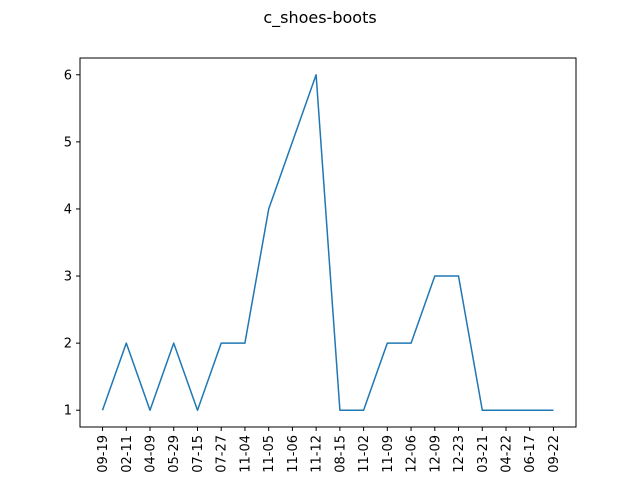 This screenshot has width=640, height=484. What do you see at coordinates (68, 75) in the screenshot?
I see `y-tick-label: 6` at bounding box center [68, 75].